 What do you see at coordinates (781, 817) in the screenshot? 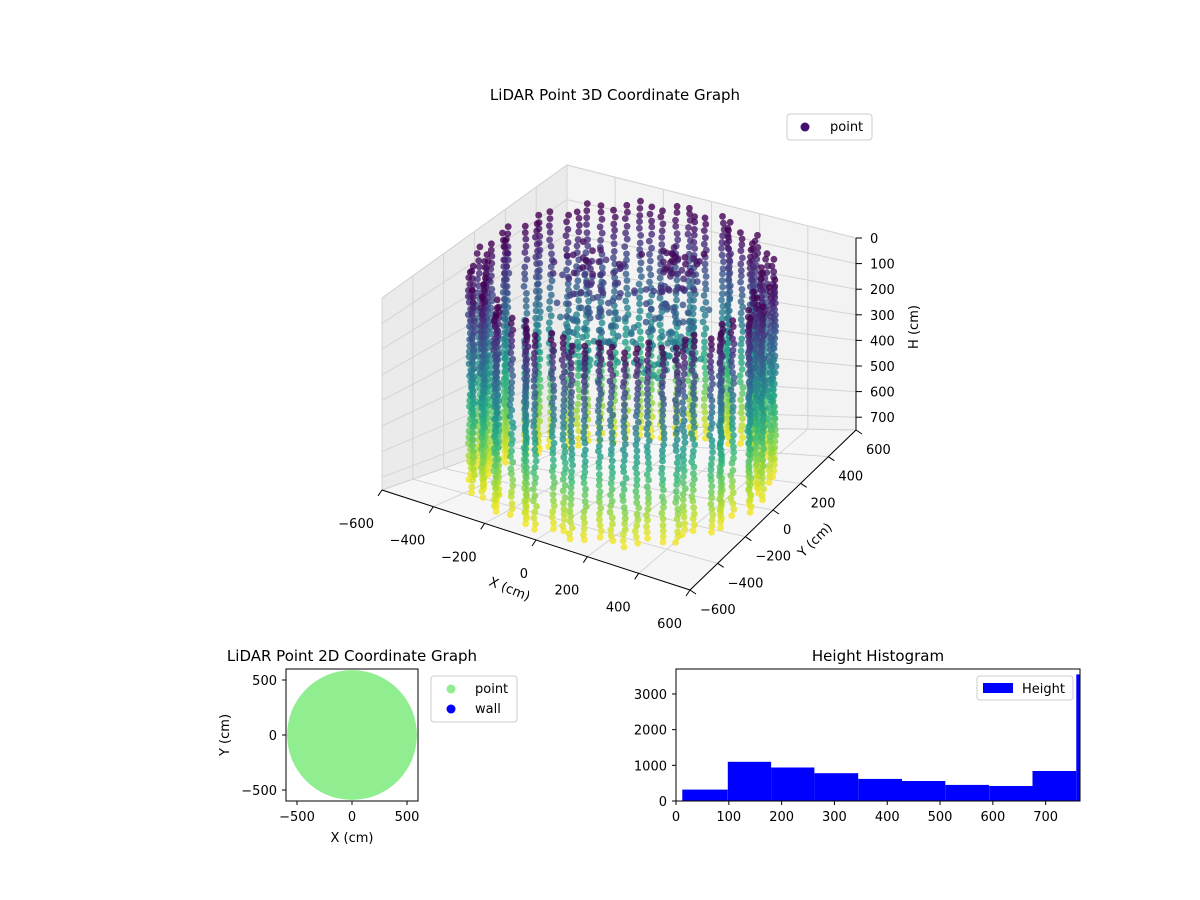
I see `x-tick-label-histogram: 200` at bounding box center [781, 817].